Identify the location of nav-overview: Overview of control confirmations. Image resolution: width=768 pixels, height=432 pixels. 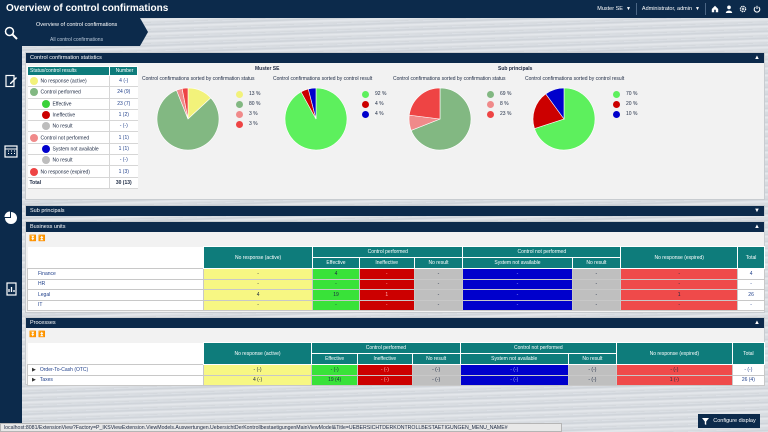
(77, 25).